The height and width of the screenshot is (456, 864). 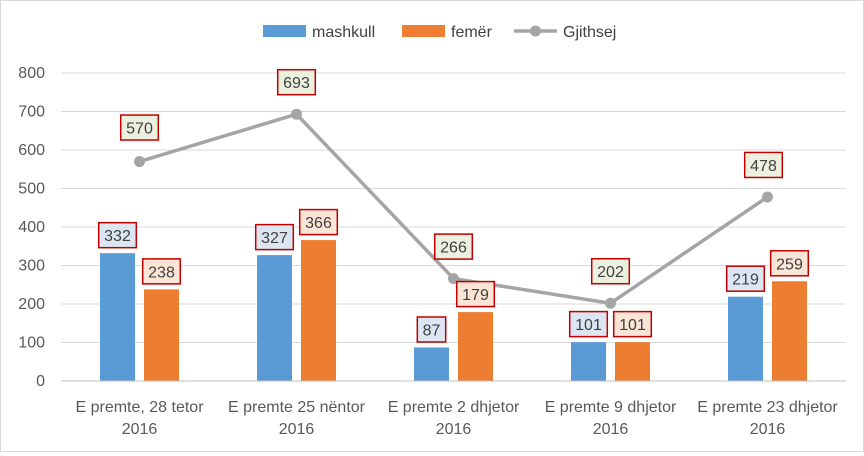 I want to click on data-label-Gjithsej-0-text: 570, so click(x=139, y=129).